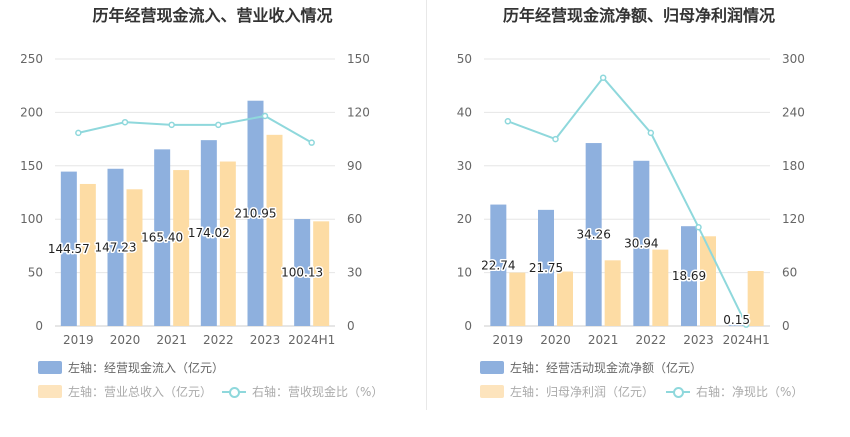 The height and width of the screenshot is (437, 850). Describe the element at coordinates (746, 340) in the screenshot. I see `right-x-tick-label: 2024H1` at that location.